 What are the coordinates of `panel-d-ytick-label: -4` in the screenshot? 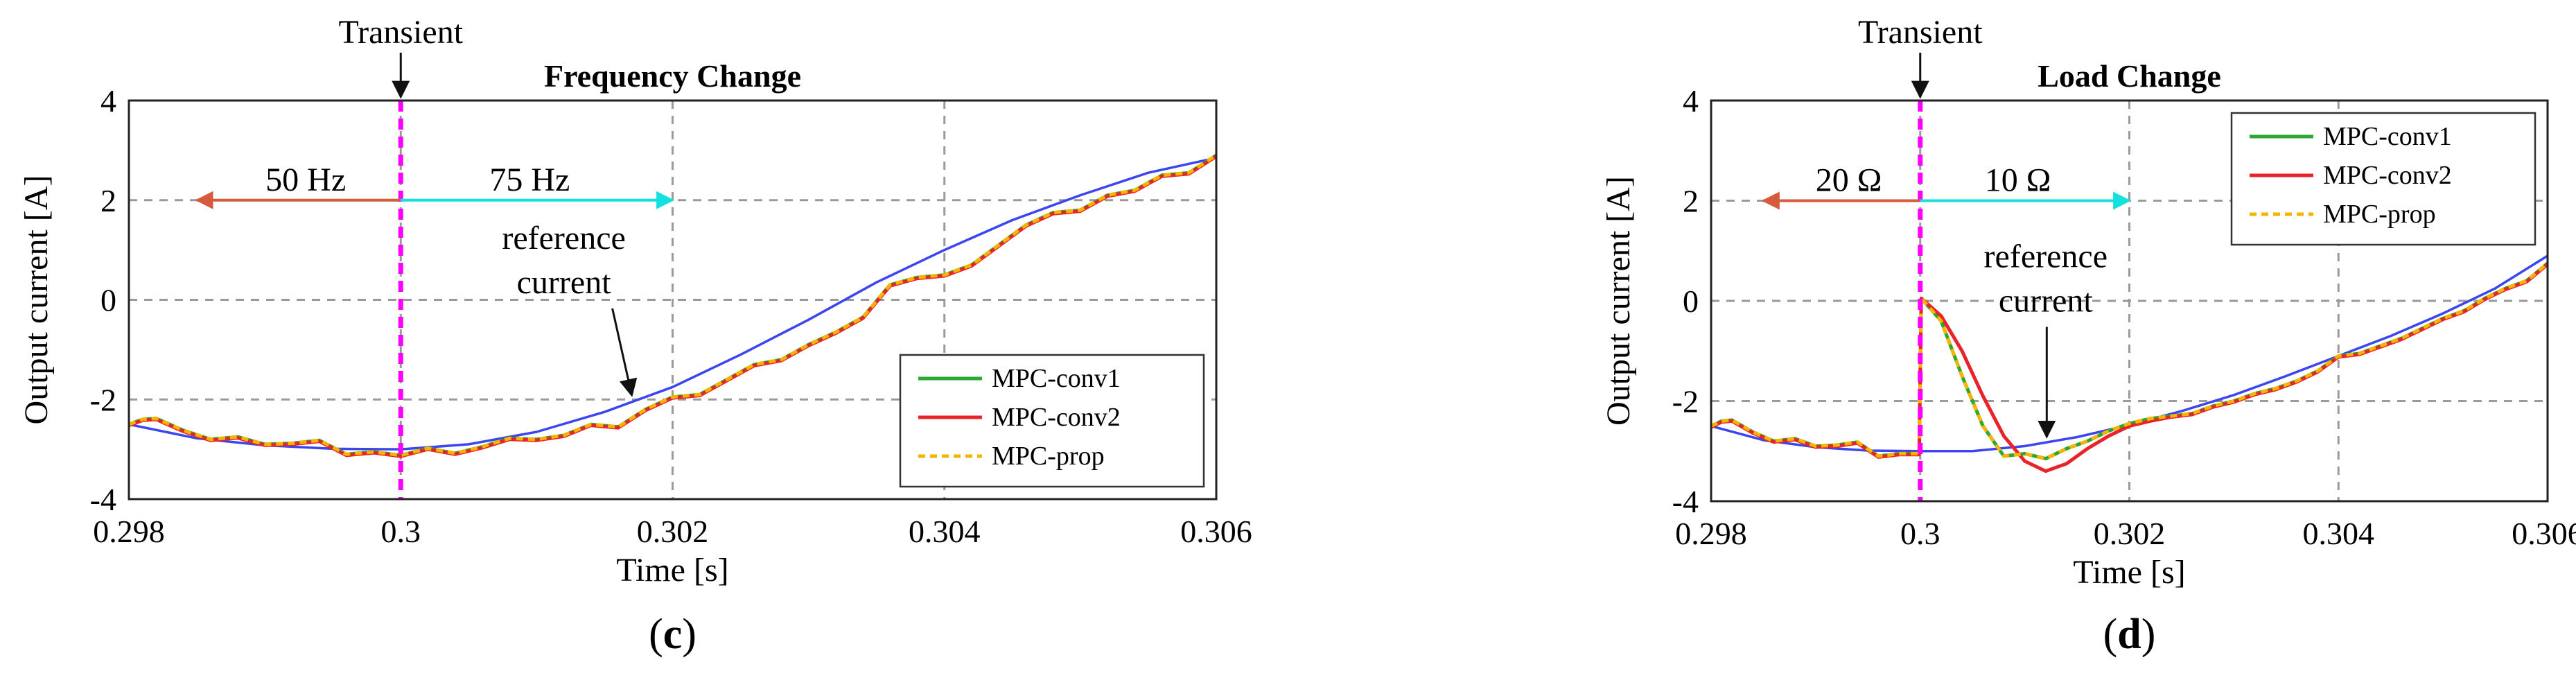 It's located at (1685, 502).